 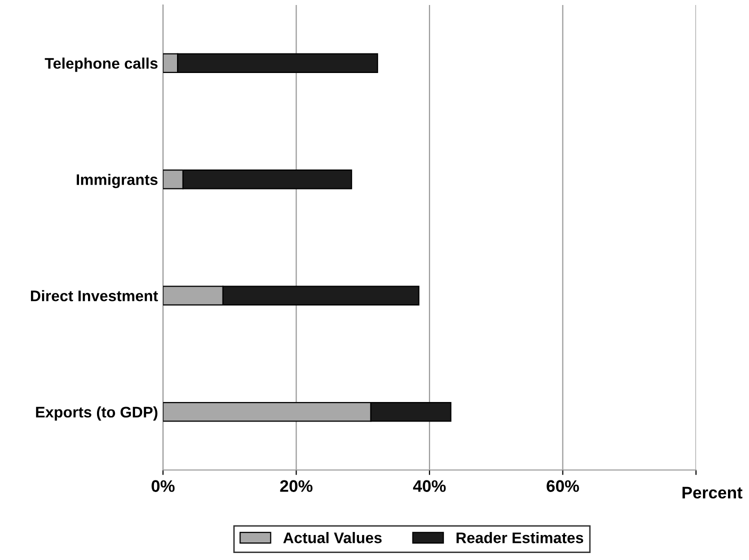 What do you see at coordinates (562, 486) in the screenshot?
I see `x-tick-label: 60%` at bounding box center [562, 486].